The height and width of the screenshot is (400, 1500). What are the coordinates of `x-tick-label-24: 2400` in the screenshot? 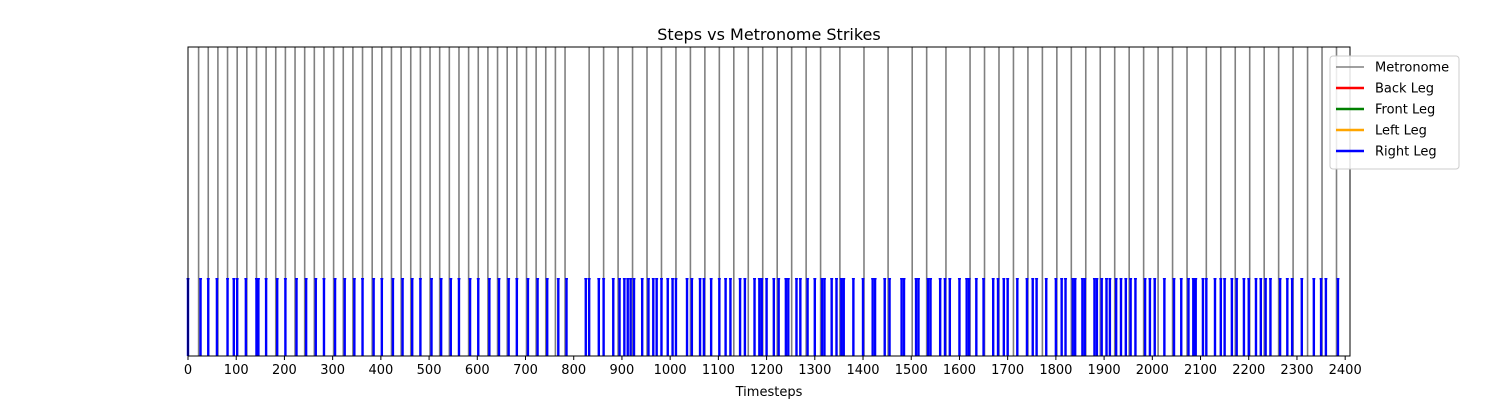 It's located at (1345, 370).